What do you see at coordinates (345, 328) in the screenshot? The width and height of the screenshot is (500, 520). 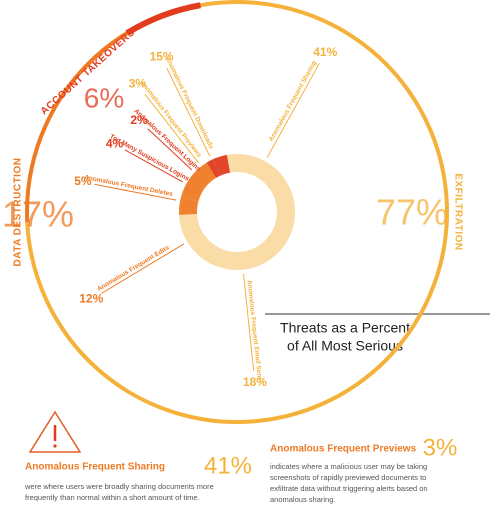 I see `title-line: Threats as a Percent` at bounding box center [345, 328].